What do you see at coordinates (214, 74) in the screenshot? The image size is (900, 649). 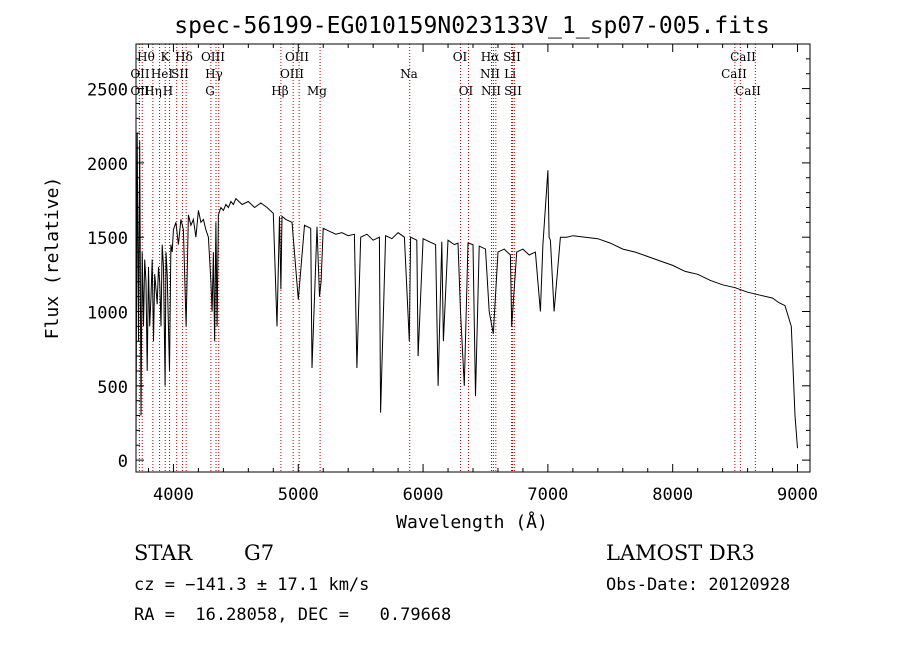 I see `line-label: Hγ` at bounding box center [214, 74].